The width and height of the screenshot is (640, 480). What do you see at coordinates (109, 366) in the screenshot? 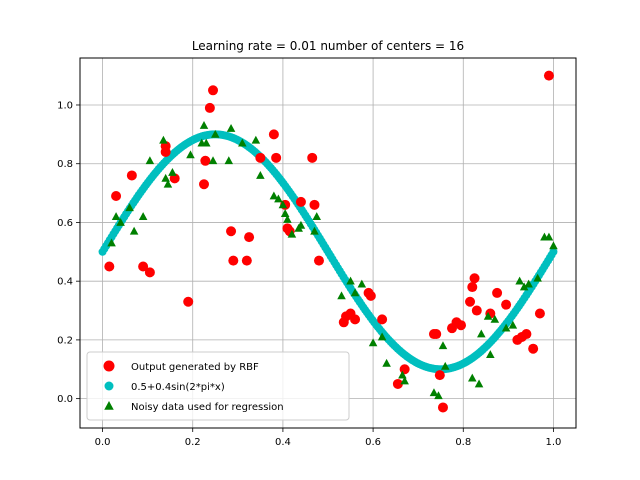
I see `legend-marker-rbf` at bounding box center [109, 366].